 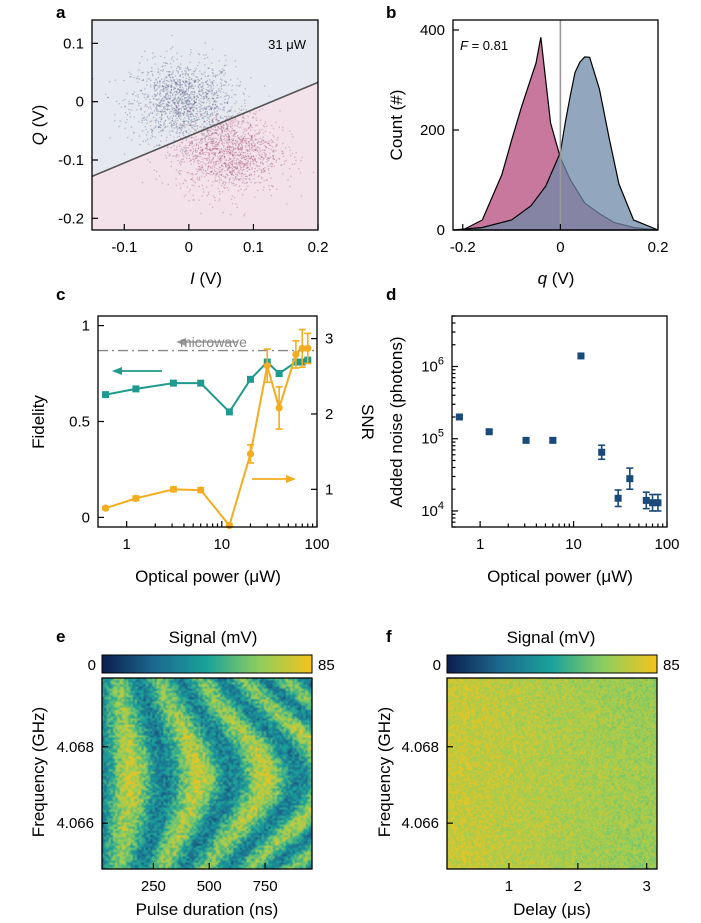 What do you see at coordinates (480, 544) in the screenshot?
I see `x-tick-label: 1` at bounding box center [480, 544].